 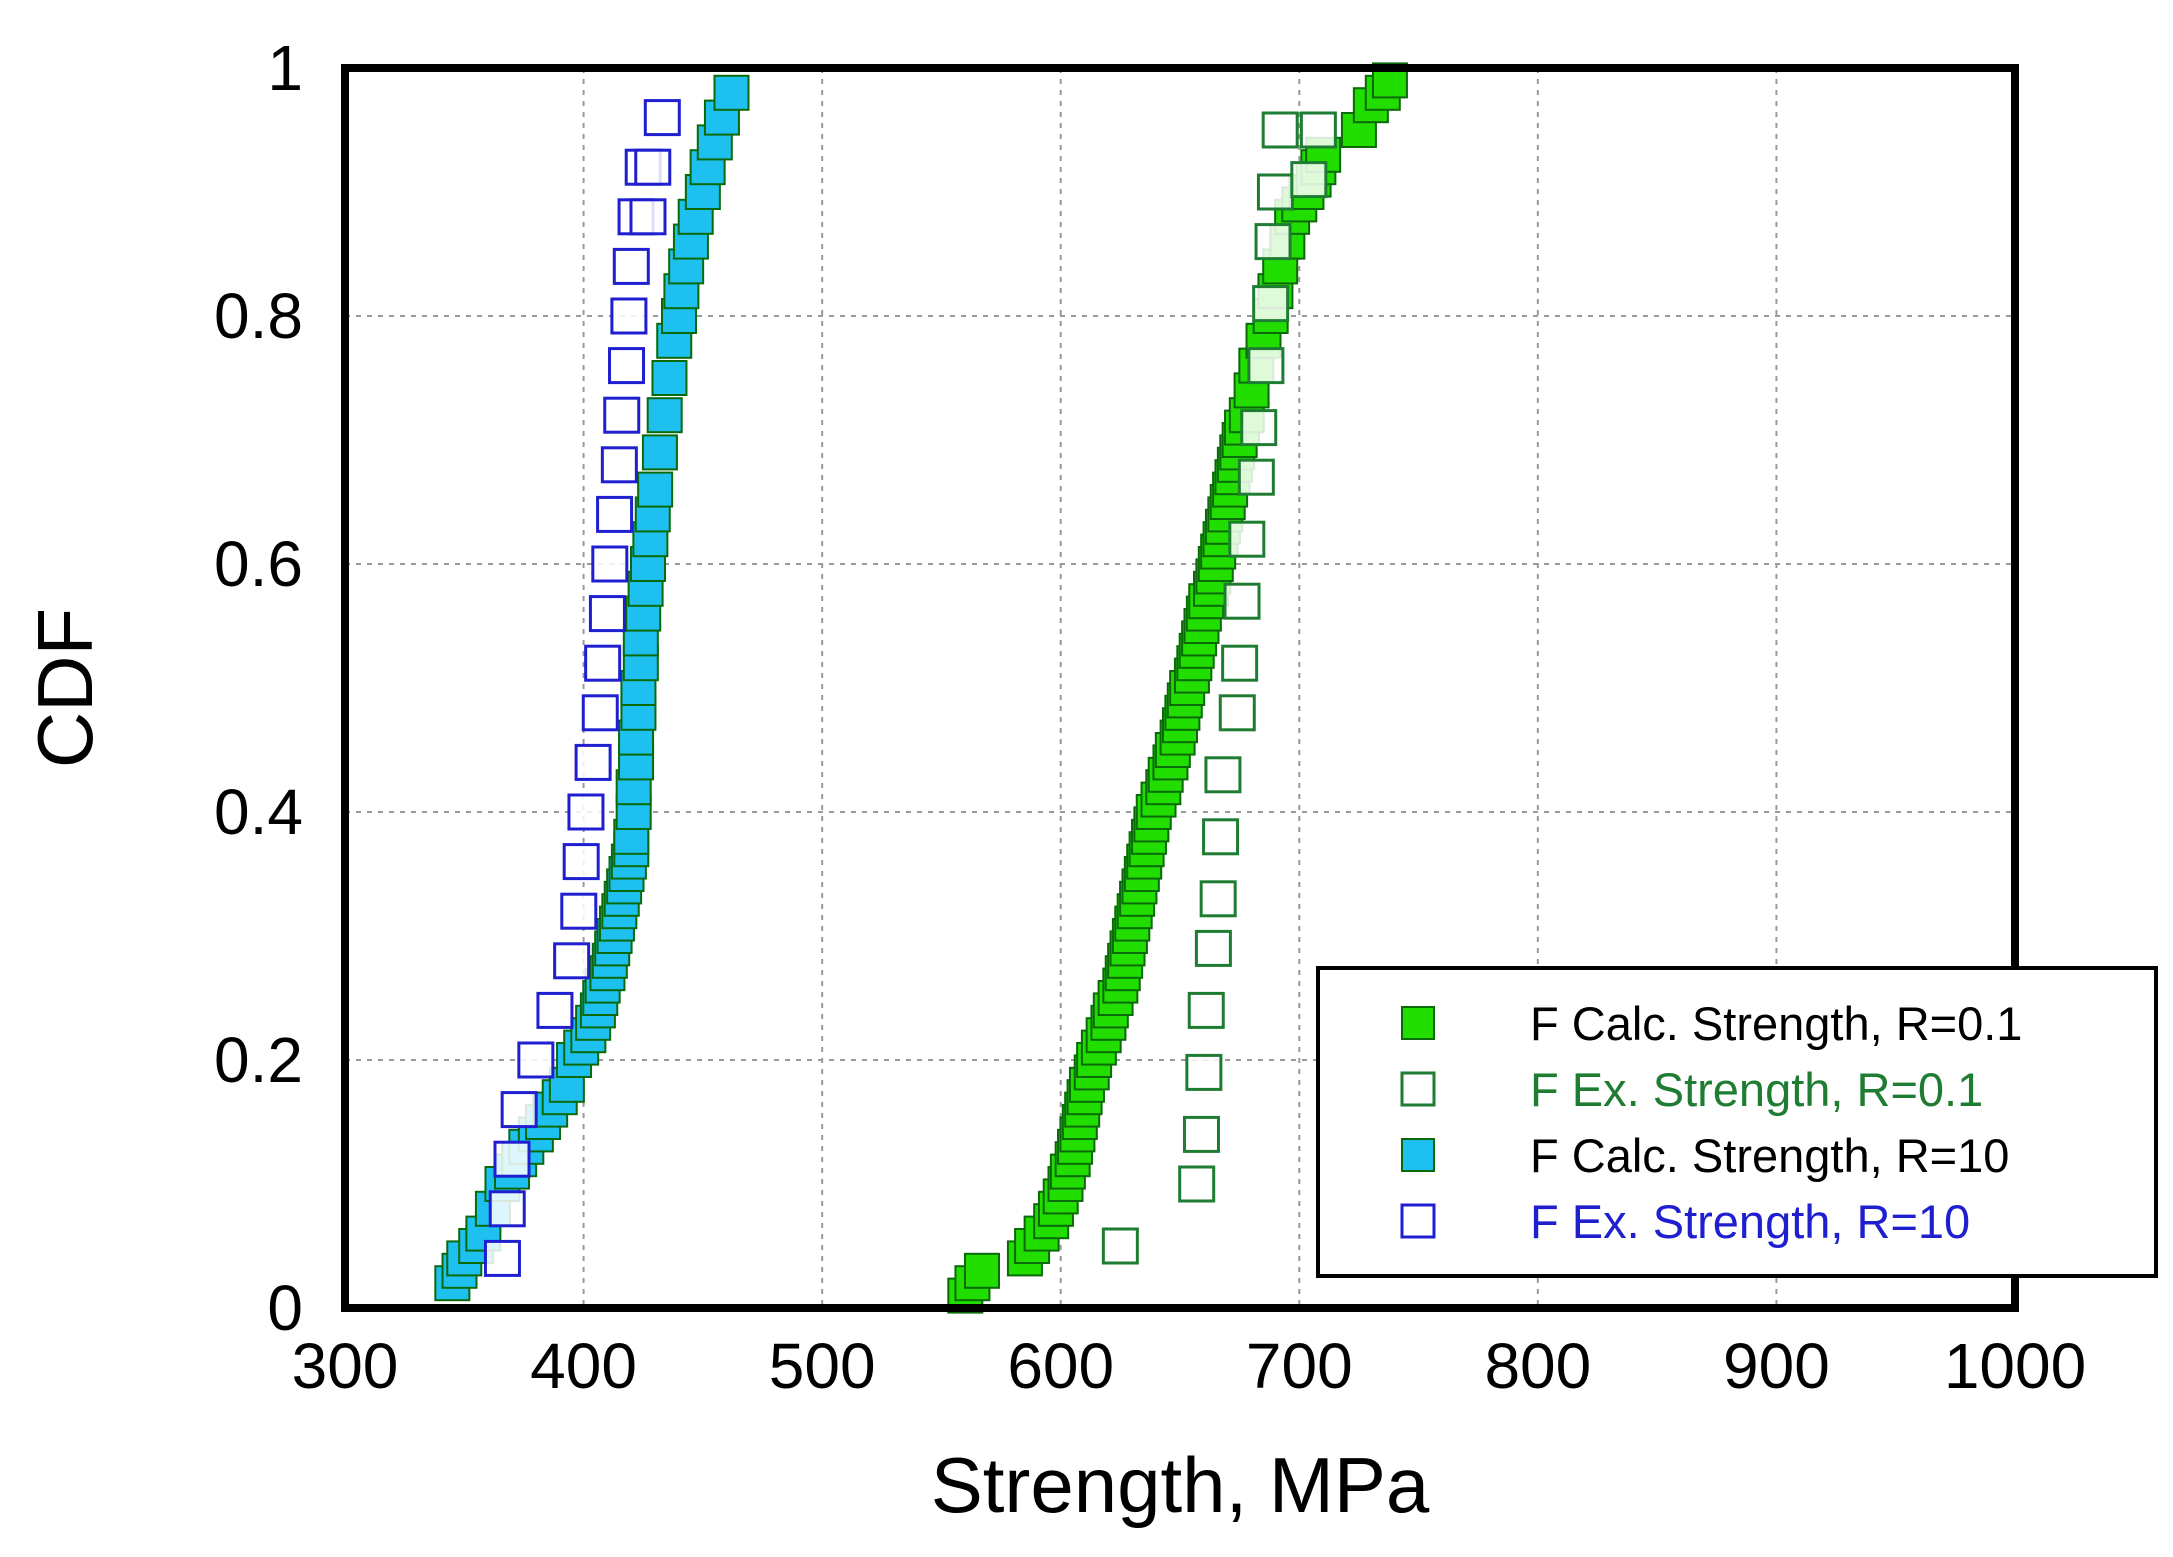 What do you see at coordinates (1776, 1023) in the screenshot?
I see `legend-label-1: F Calc. Strength, R=0.1` at bounding box center [1776, 1023].